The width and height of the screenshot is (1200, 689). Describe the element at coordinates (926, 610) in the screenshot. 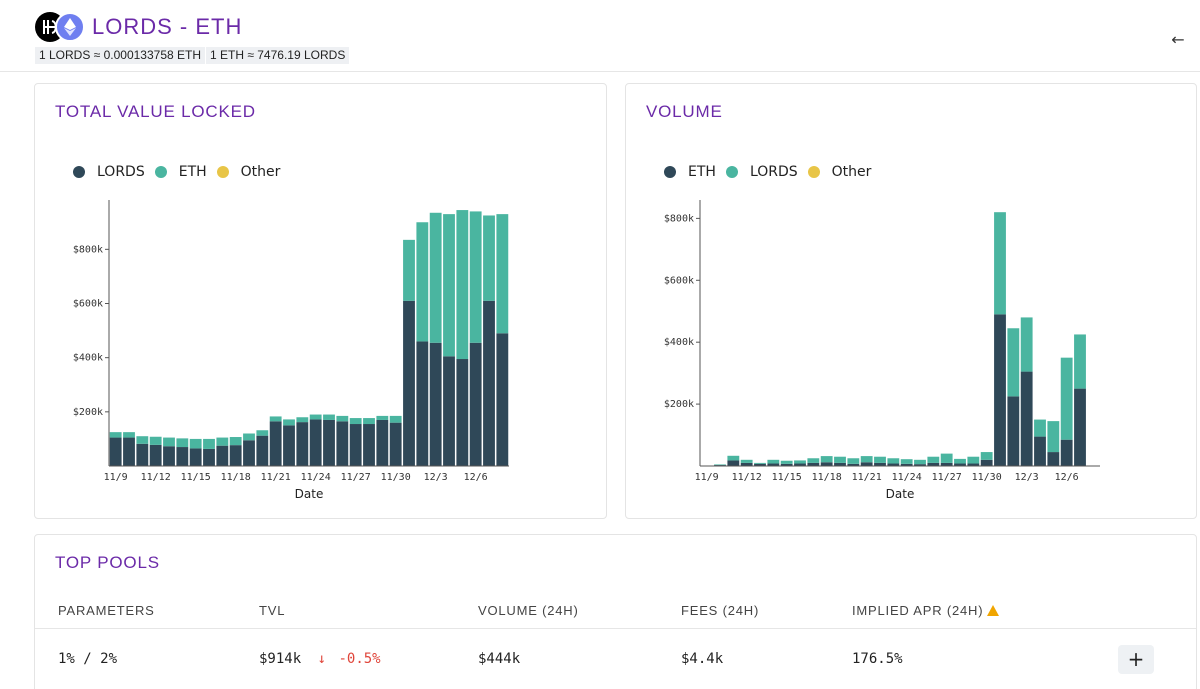

I see `col-apr: IMPLIED APR (24H)` at that location.